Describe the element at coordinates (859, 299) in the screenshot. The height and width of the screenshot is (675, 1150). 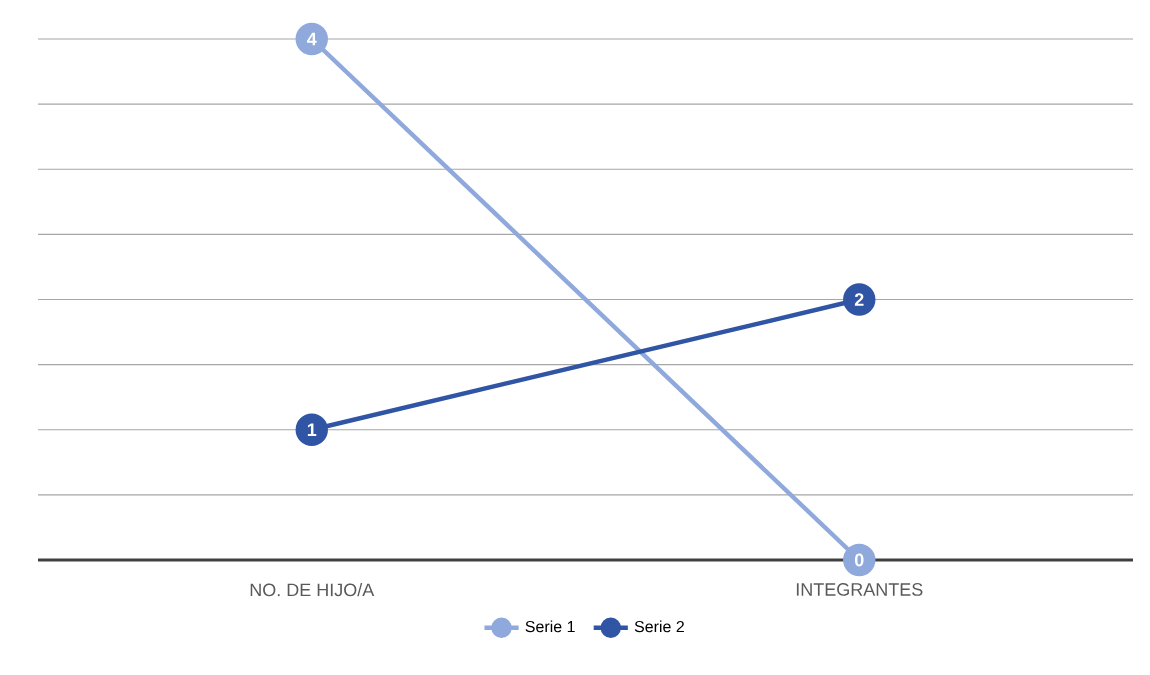
I see `data-label: 2` at that location.